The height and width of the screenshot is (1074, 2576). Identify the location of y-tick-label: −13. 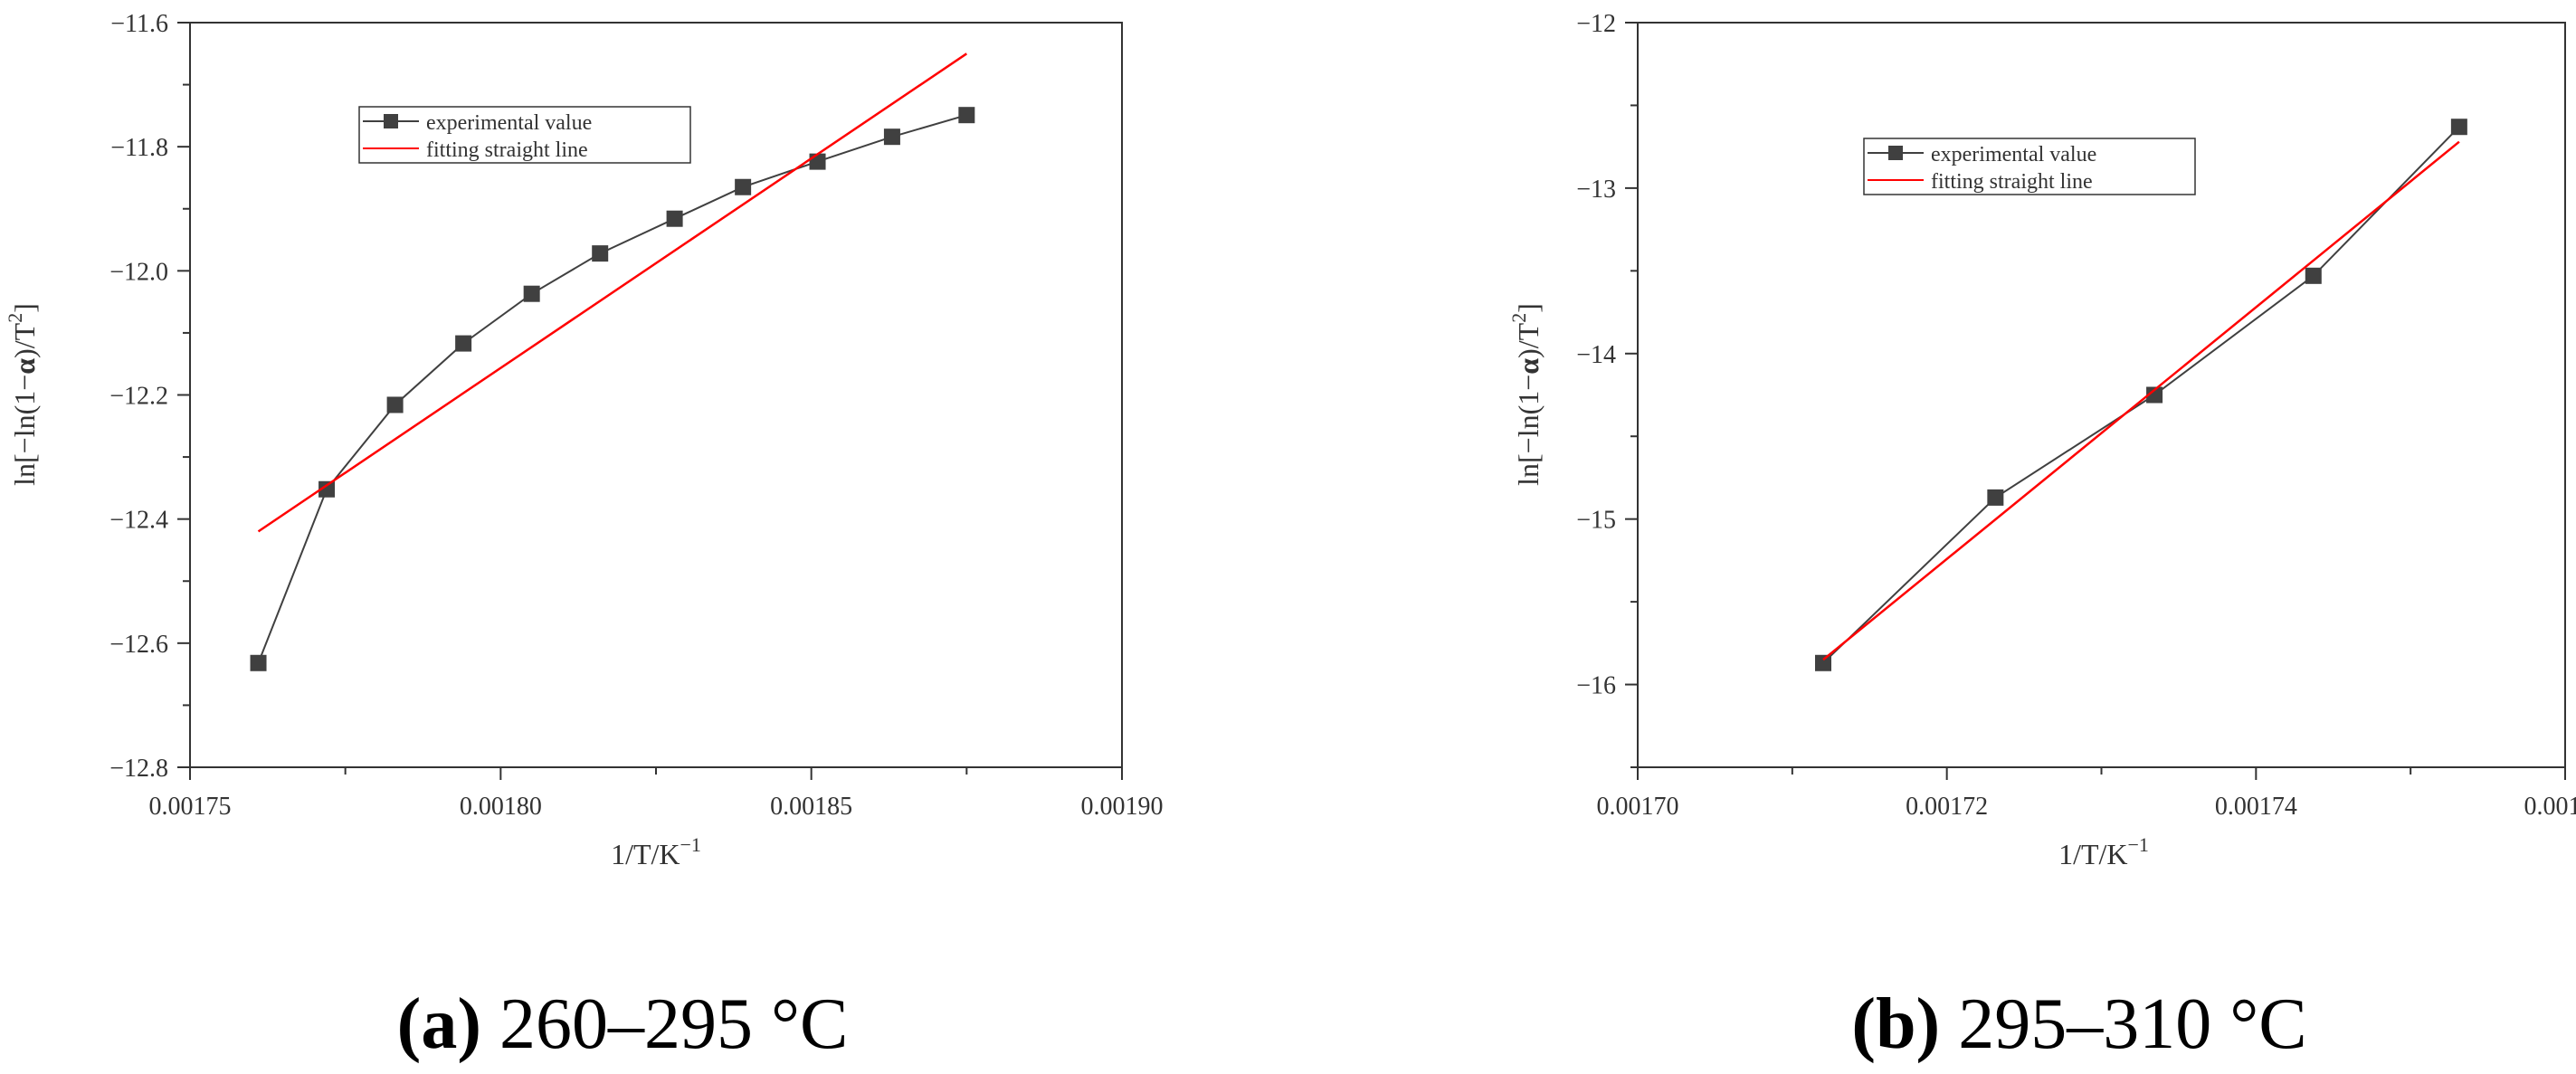
(1596, 190).